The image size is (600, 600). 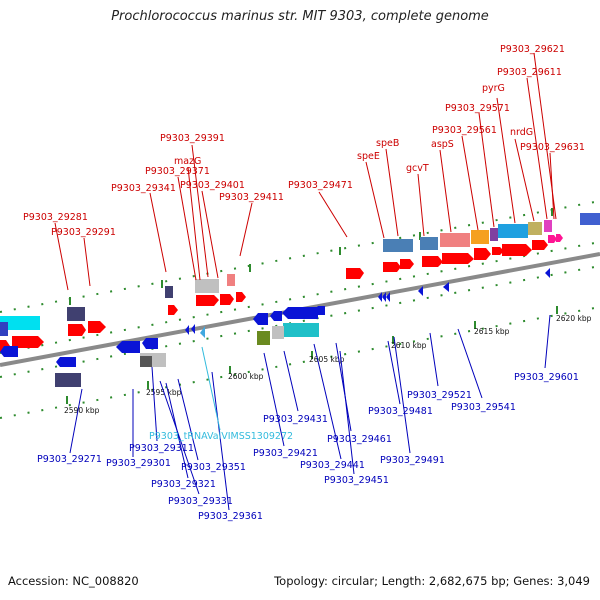 What do you see at coordinates (73, 581) in the screenshot?
I see `accession-text: Accession: NC_008820` at bounding box center [73, 581].